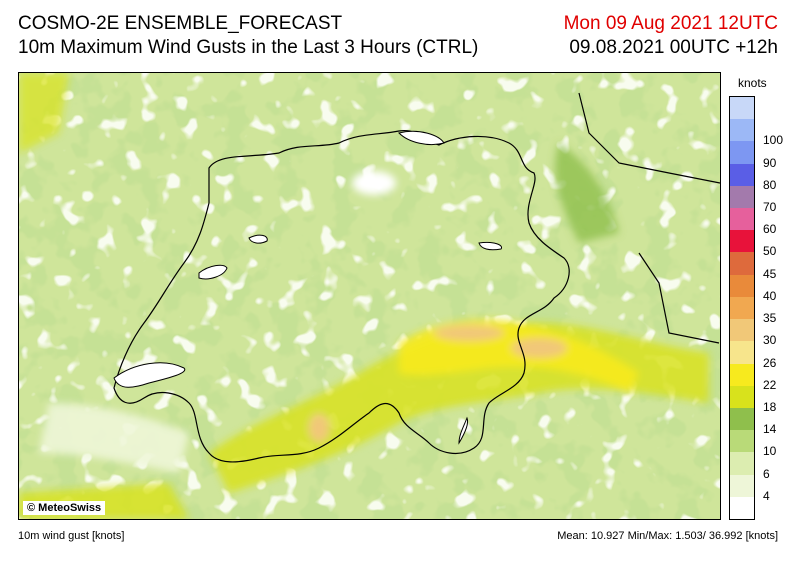 Image resolution: width=800 pixels, height=561 pixels. I want to click on legend-label: 6, so click(766, 473).